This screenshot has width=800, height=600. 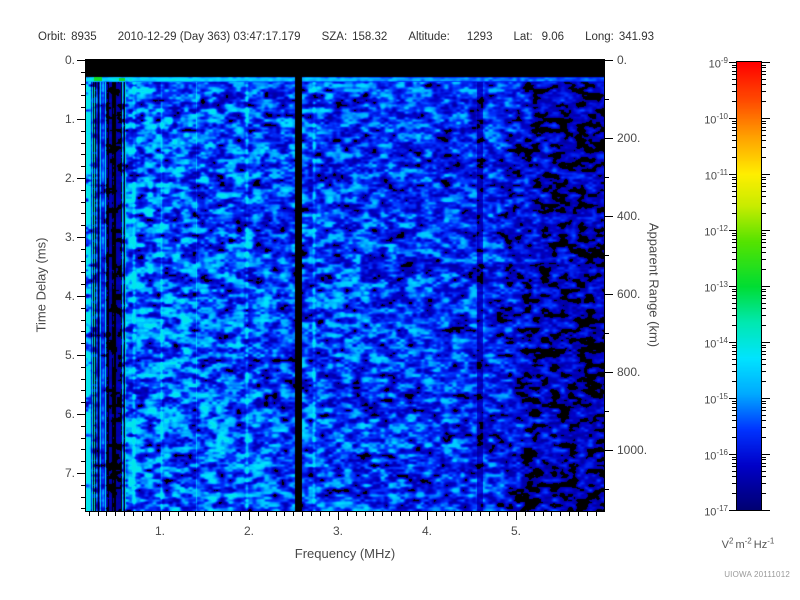 I want to click on y-left-tick-label: 0., so click(x=69, y=60).